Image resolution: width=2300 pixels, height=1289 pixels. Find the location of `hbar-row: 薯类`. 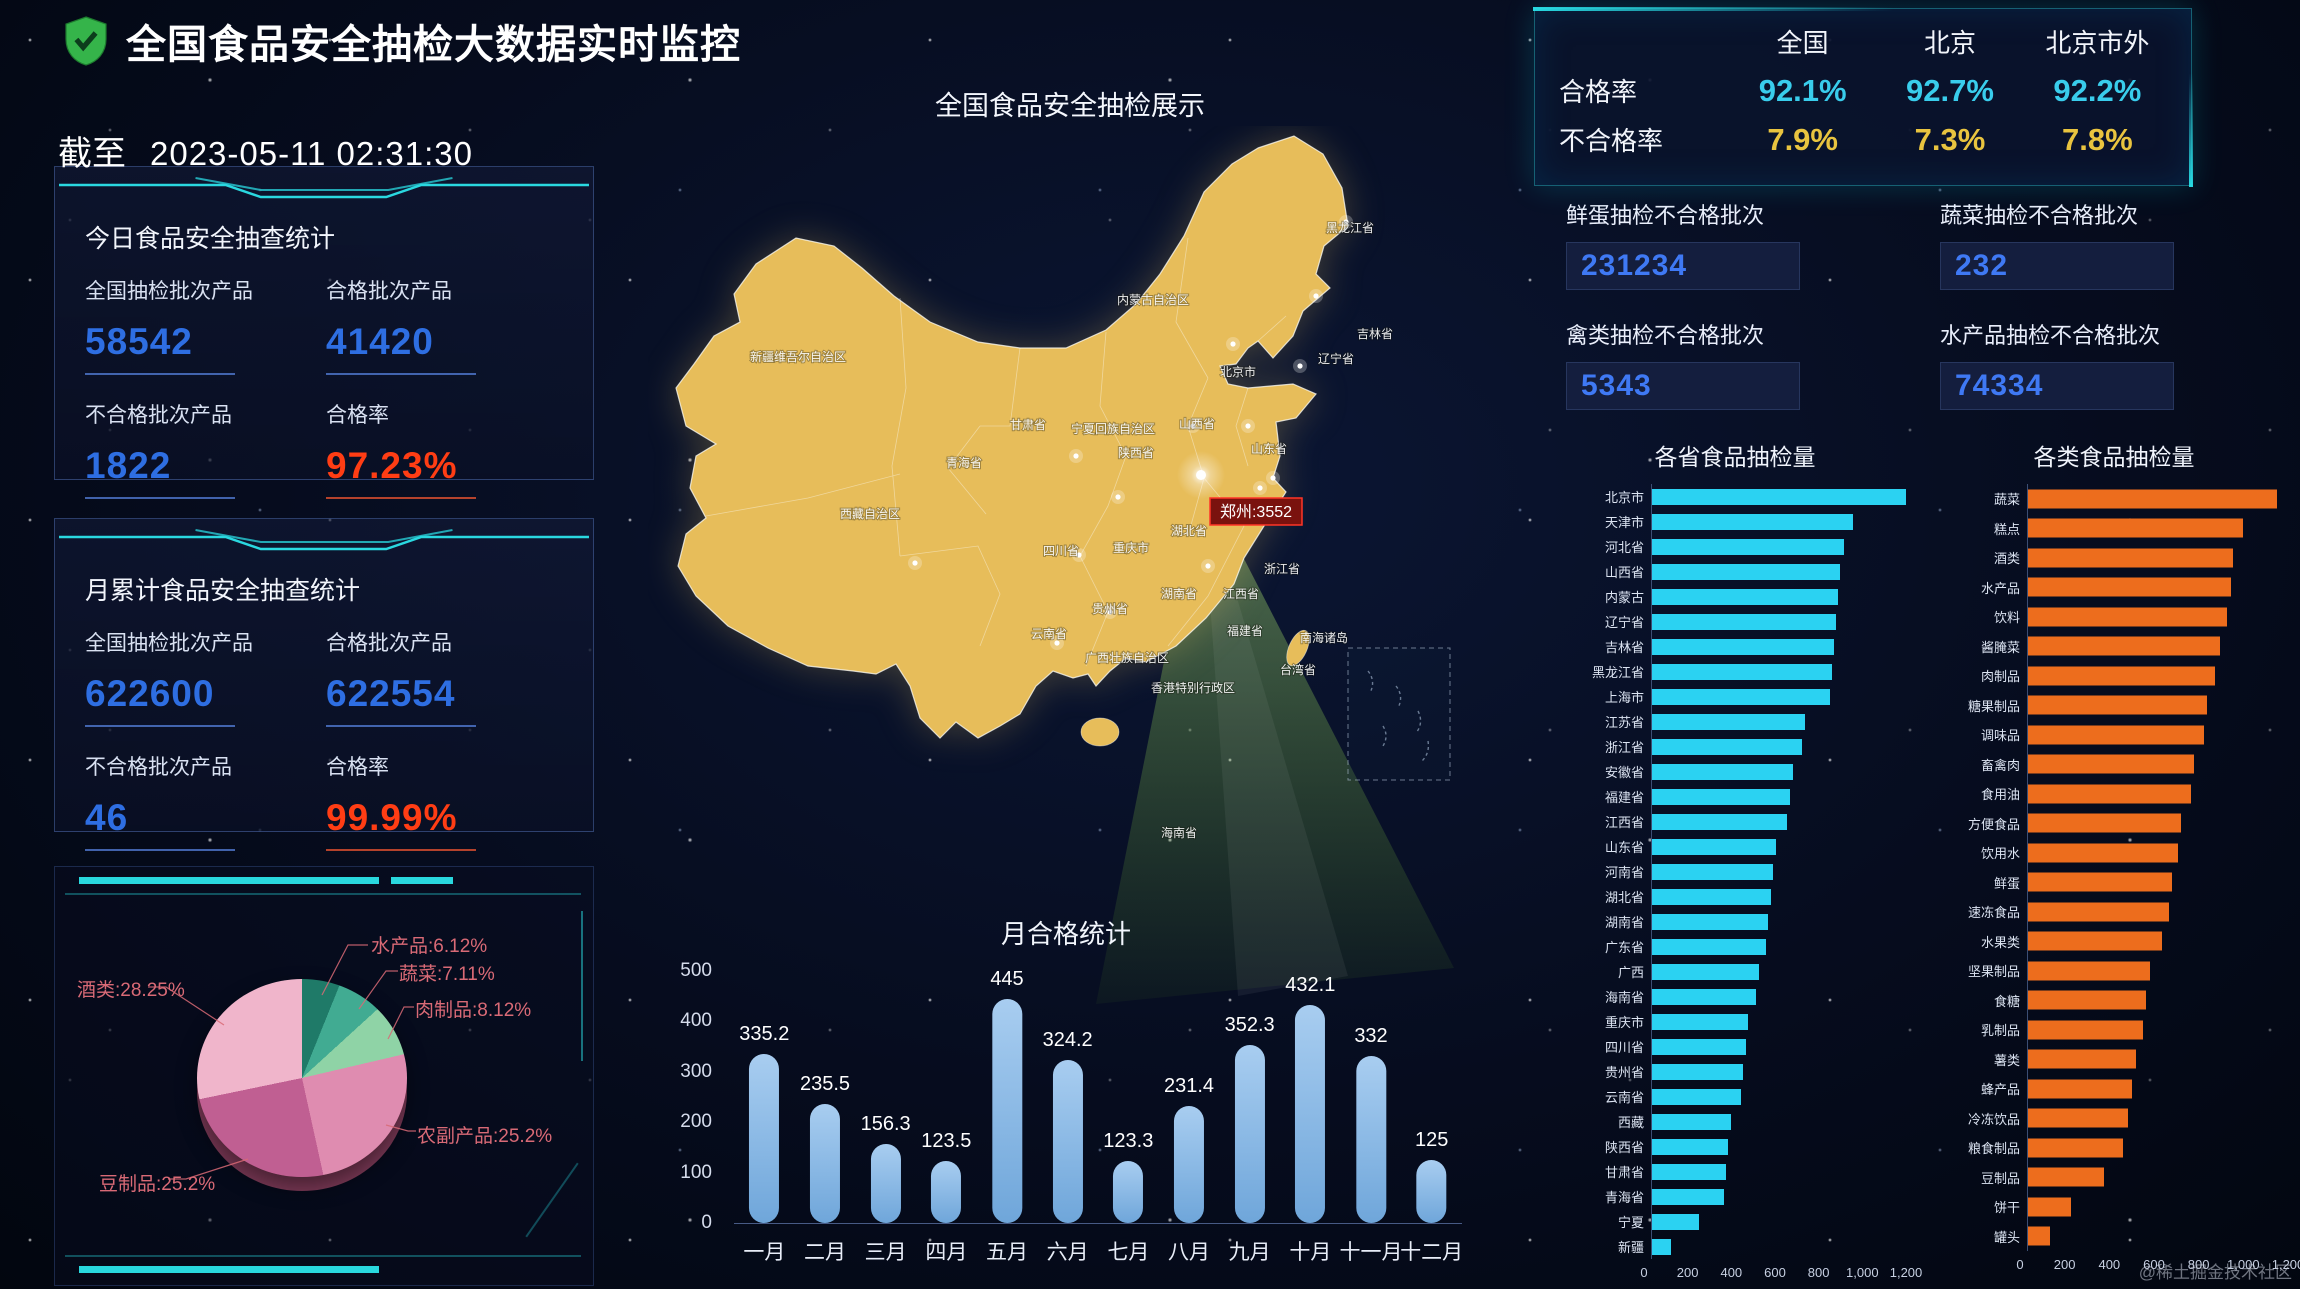

hbar-row: 薯类 is located at coordinates (2114, 1059).